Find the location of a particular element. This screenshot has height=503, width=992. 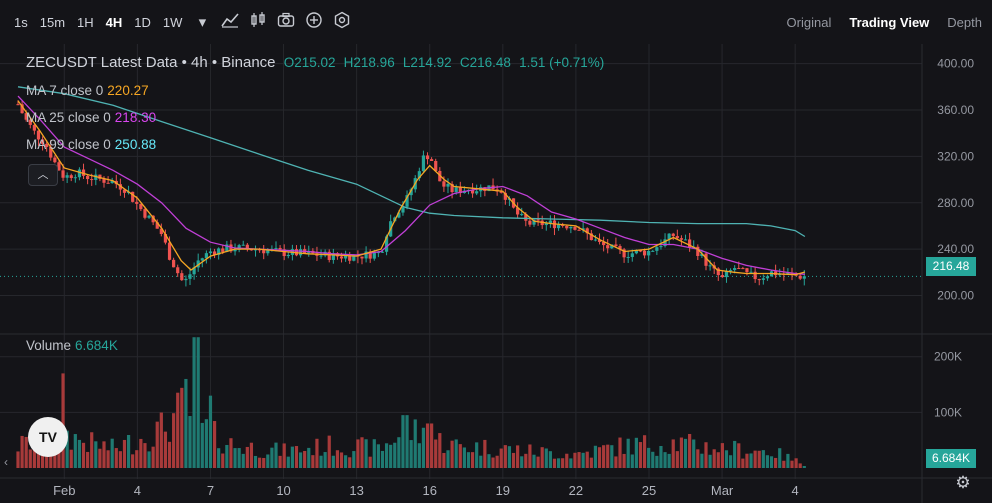

scroll-left-icon: ‹ is located at coordinates (6, 462).